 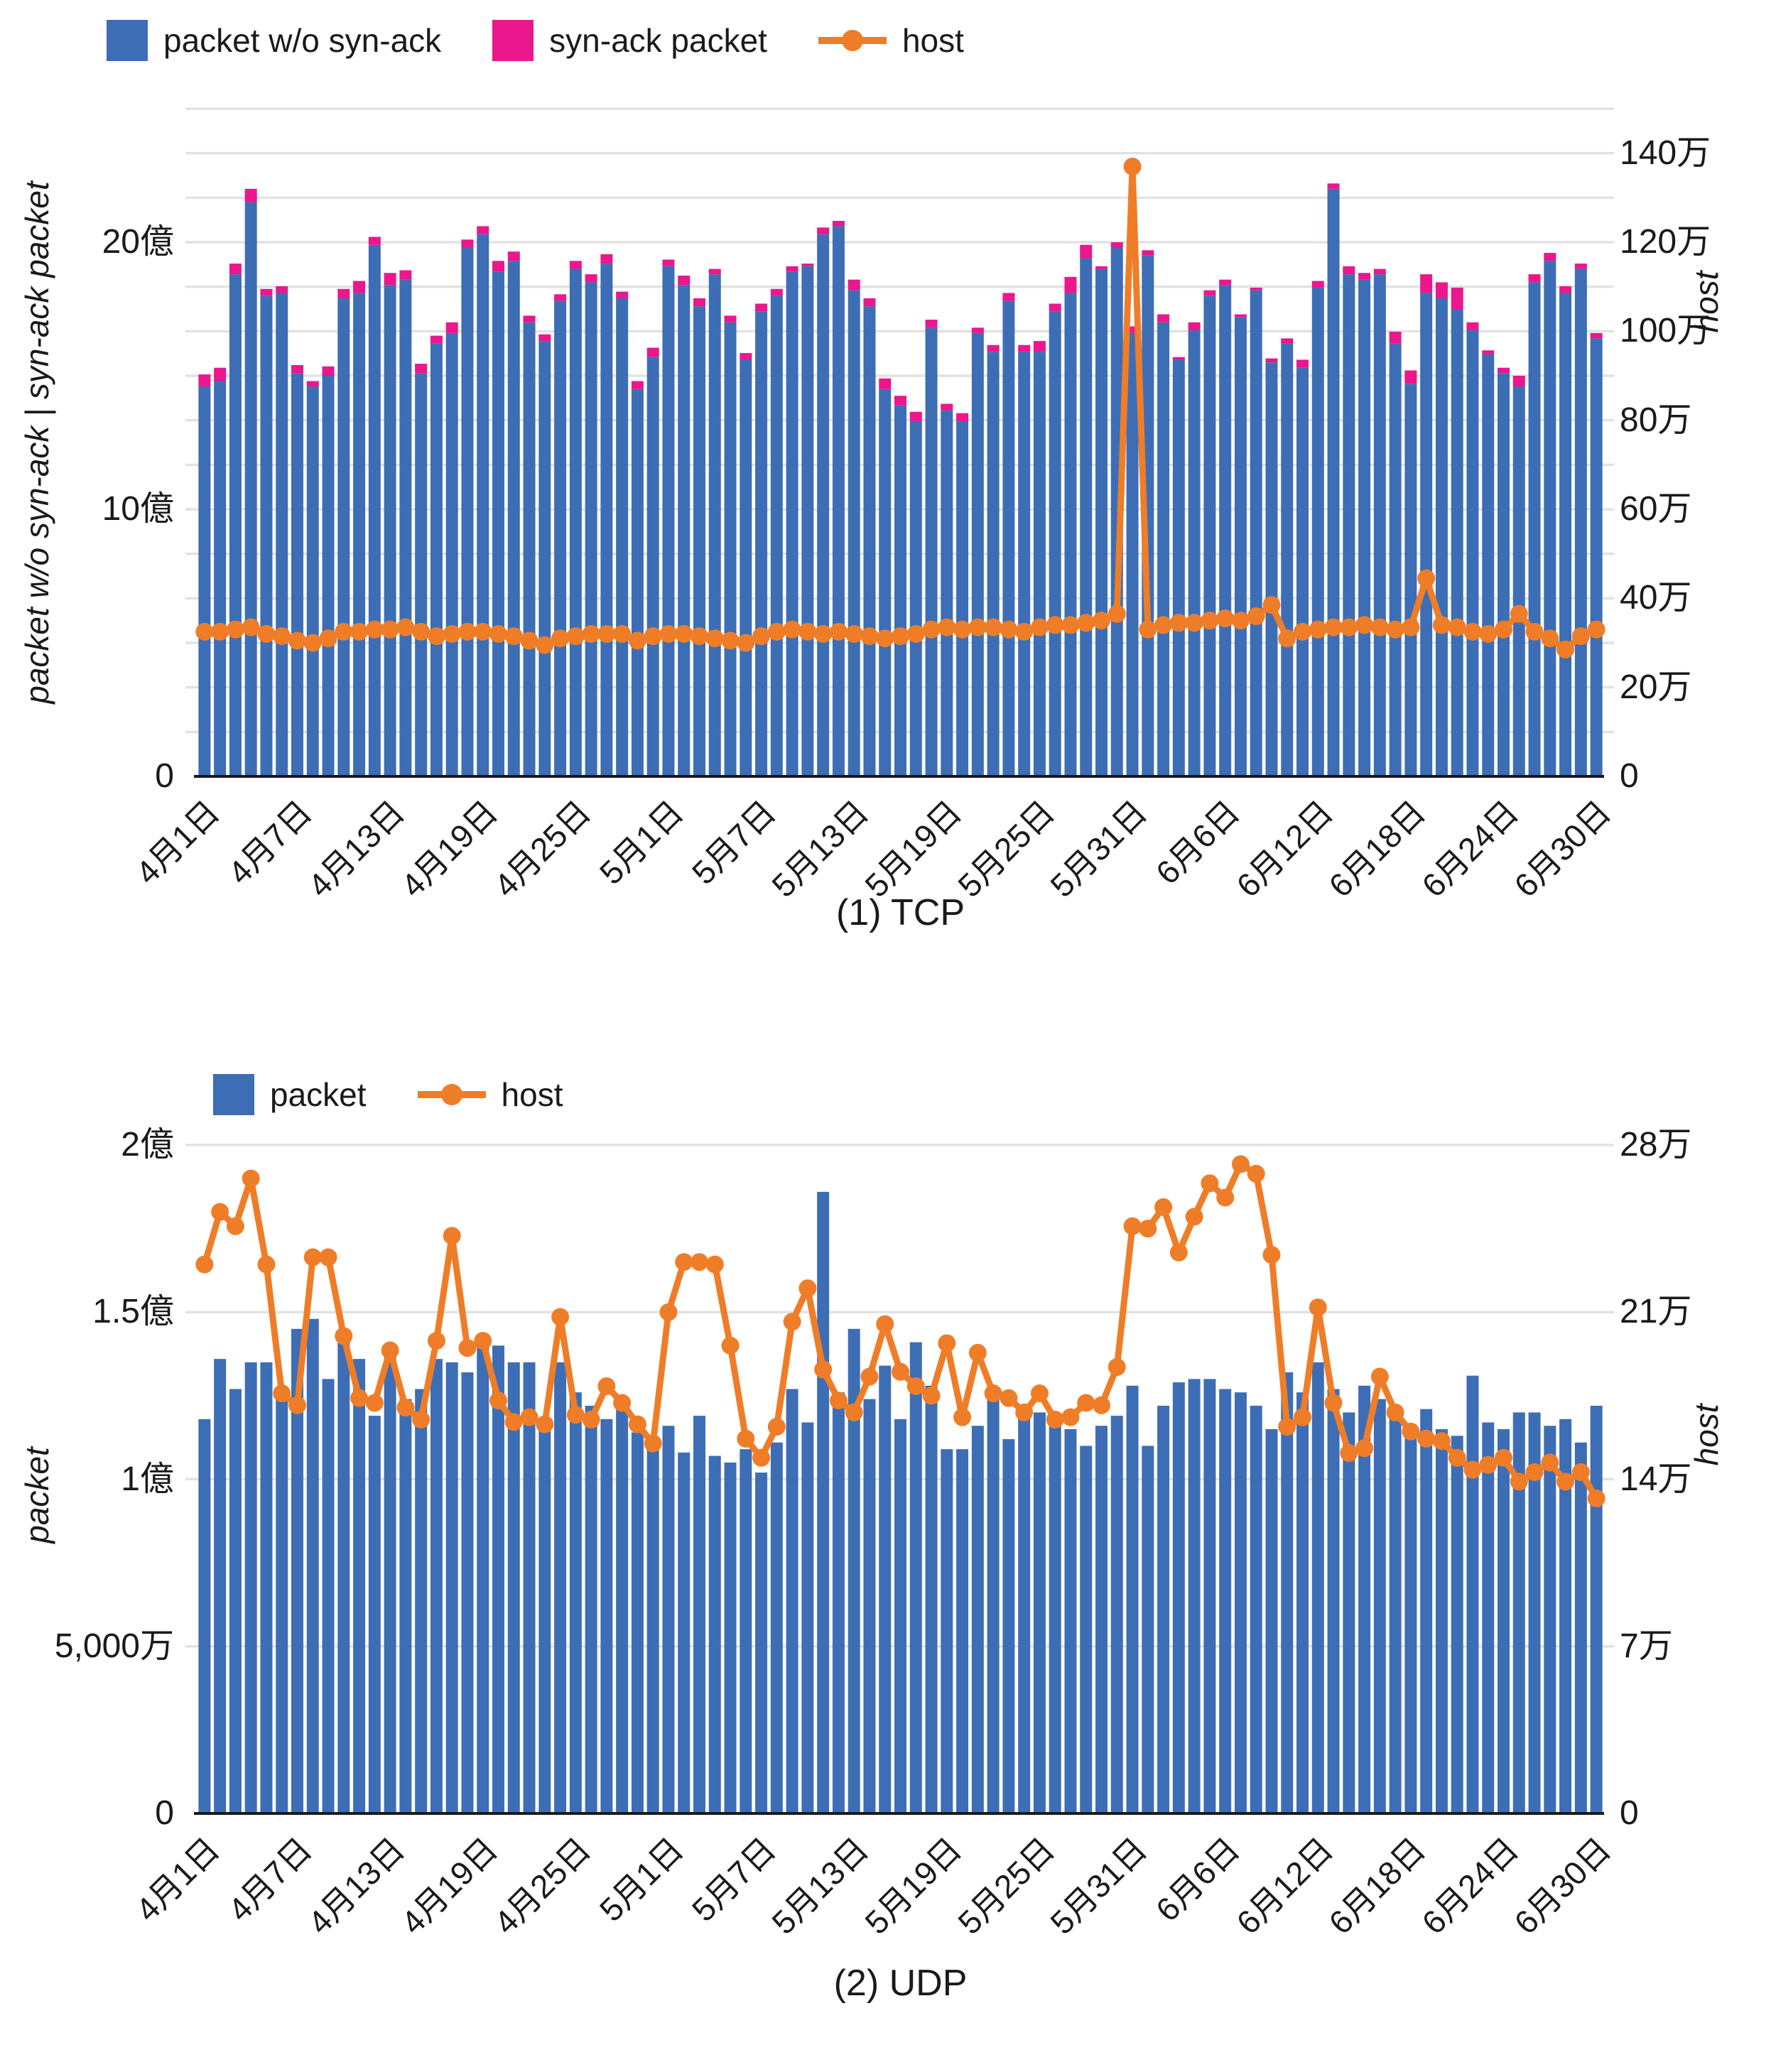 I want to click on legend-item-label: packet, so click(x=318, y=1094).